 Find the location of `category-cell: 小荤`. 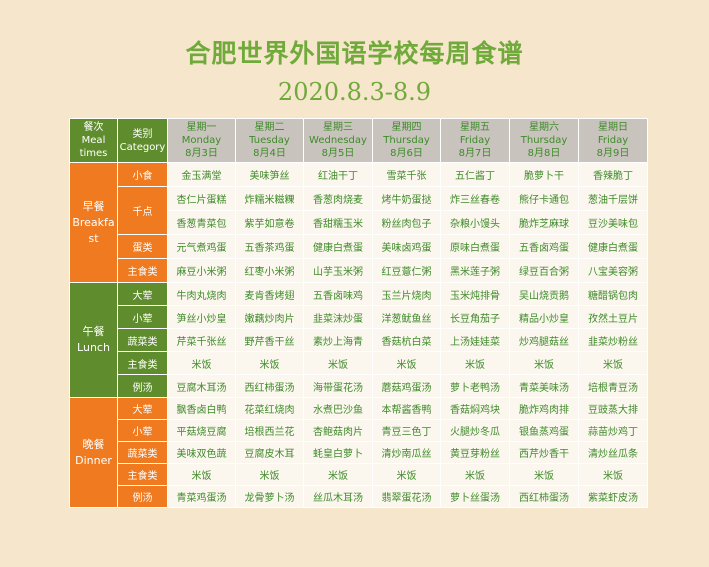

category-cell: 小荤 is located at coordinates (142, 430).